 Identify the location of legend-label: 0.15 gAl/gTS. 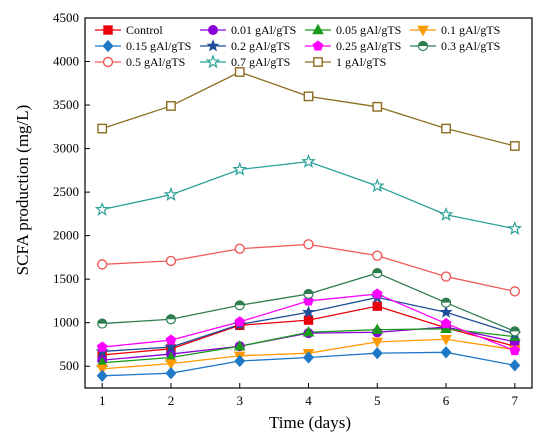
(158, 46).